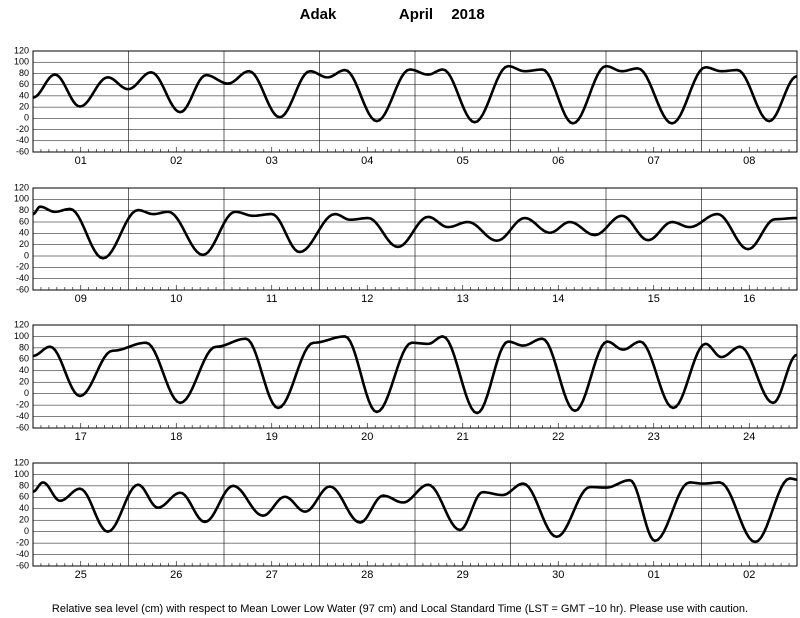 The image size is (800, 618). What do you see at coordinates (367, 299) in the screenshot?
I see `day-label: 12` at bounding box center [367, 299].